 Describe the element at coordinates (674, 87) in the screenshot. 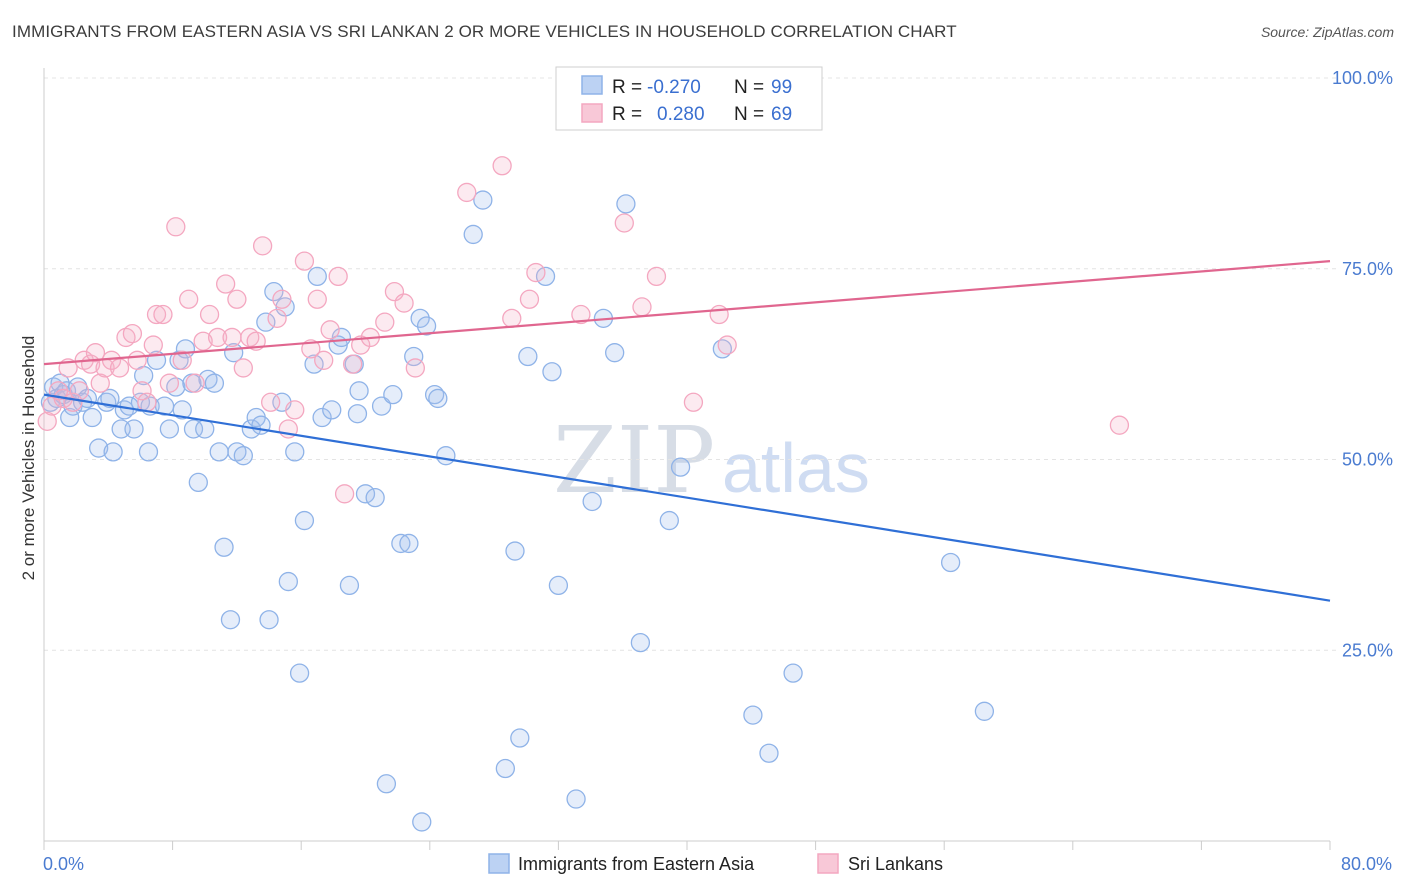

I see `legend-r-value-0: -0.270` at that location.